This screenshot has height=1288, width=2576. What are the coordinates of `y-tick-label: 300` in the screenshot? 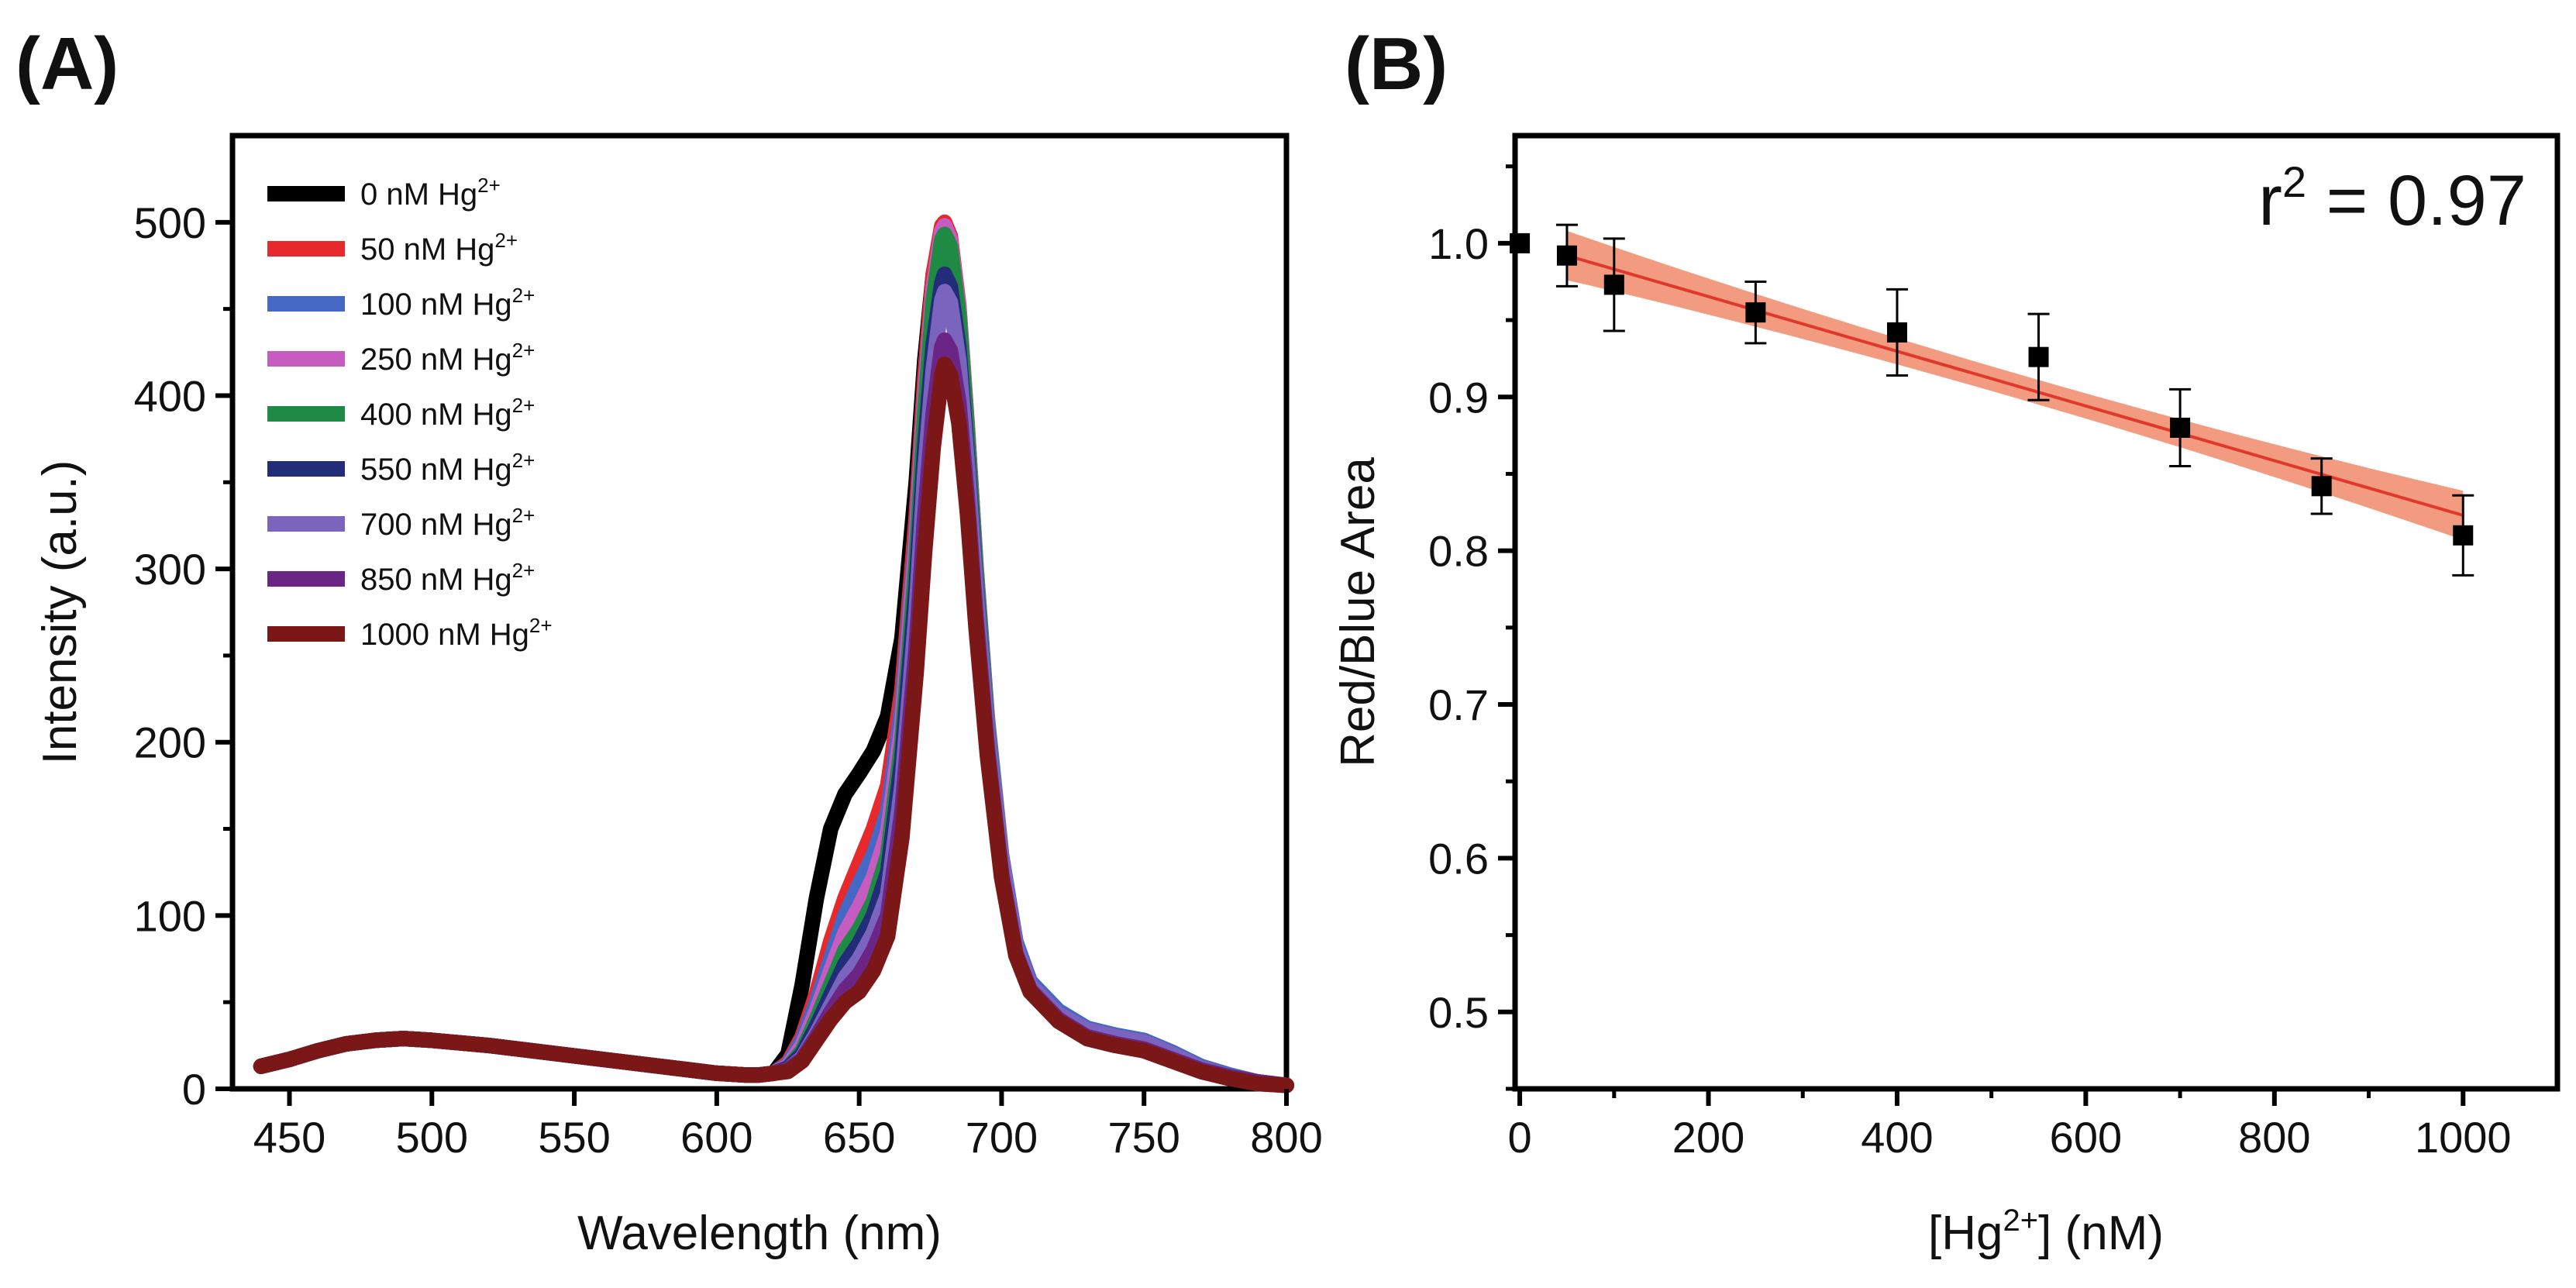 It's located at (170, 569).